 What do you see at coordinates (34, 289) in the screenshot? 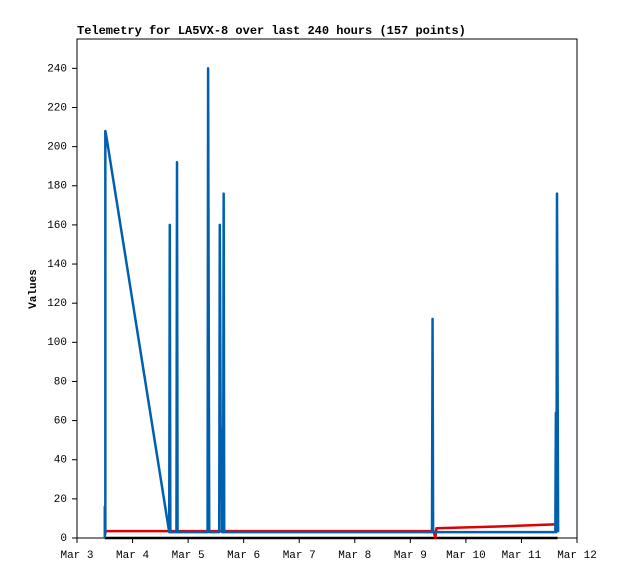
I see `y-axis-label: Values` at bounding box center [34, 289].